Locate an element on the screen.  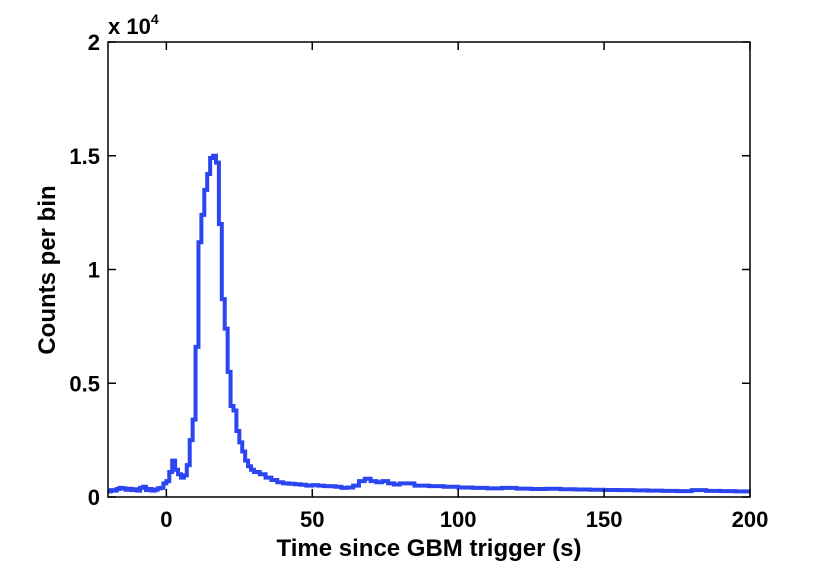
x-axis-label: Time since GBM trigger (s) is located at coordinates (429, 548).